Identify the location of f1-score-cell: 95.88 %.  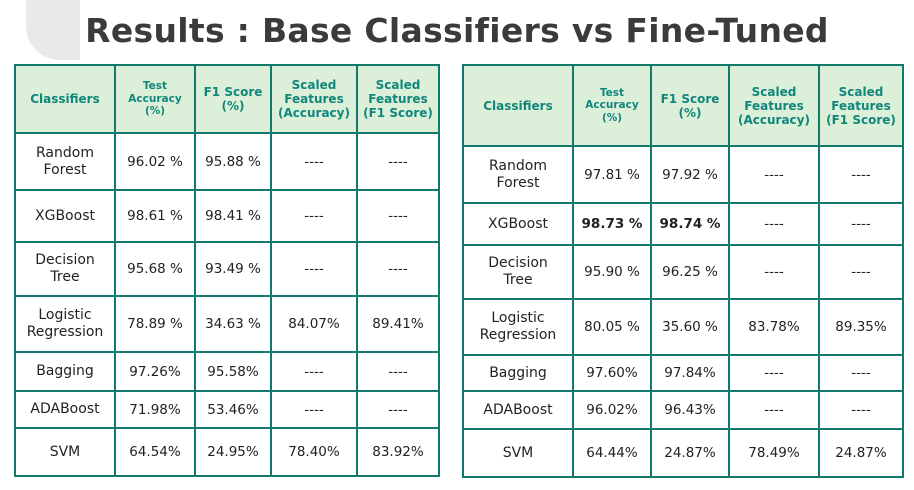
(233, 161).